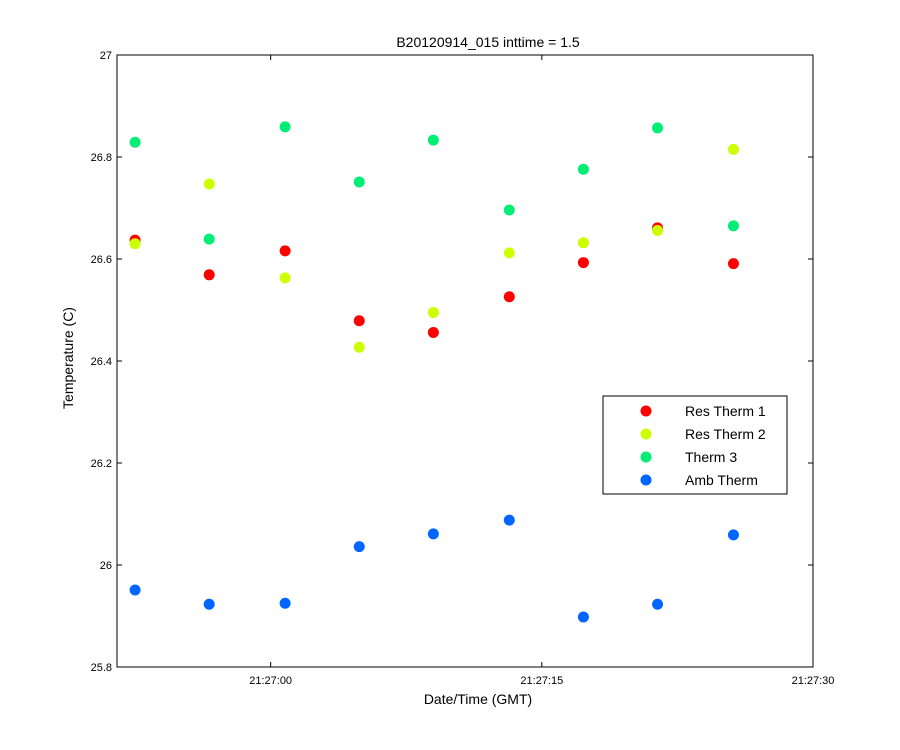 The image size is (900, 750). I want to click on y-tick-label: 26.8, so click(101, 158).